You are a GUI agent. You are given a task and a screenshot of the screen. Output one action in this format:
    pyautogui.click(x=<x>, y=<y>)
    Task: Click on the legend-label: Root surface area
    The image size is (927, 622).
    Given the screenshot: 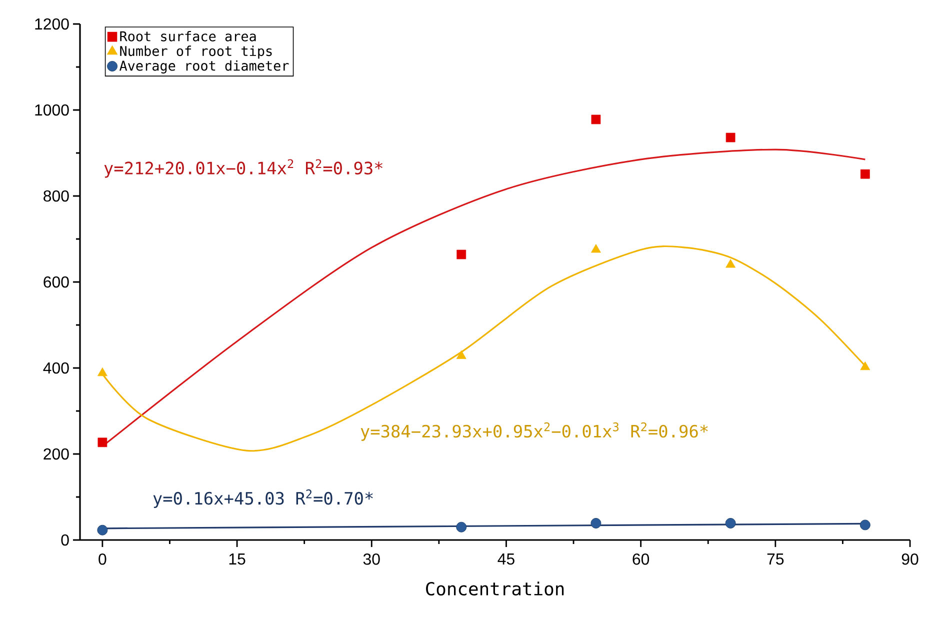 What is the action you would take?
    pyautogui.click(x=188, y=36)
    